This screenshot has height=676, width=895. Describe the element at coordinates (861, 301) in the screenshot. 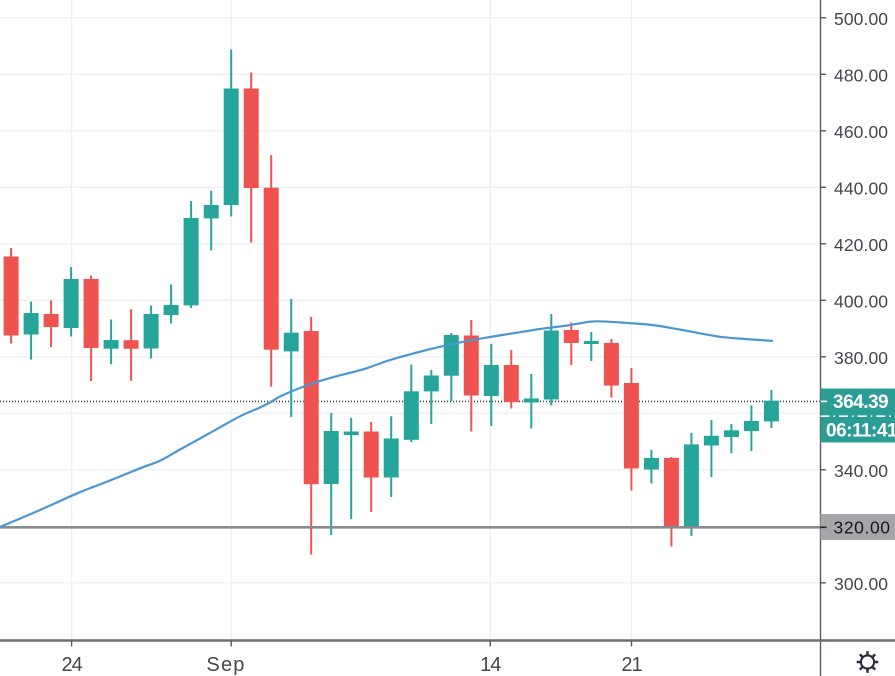

I see `svg-text: 400.00` at that location.